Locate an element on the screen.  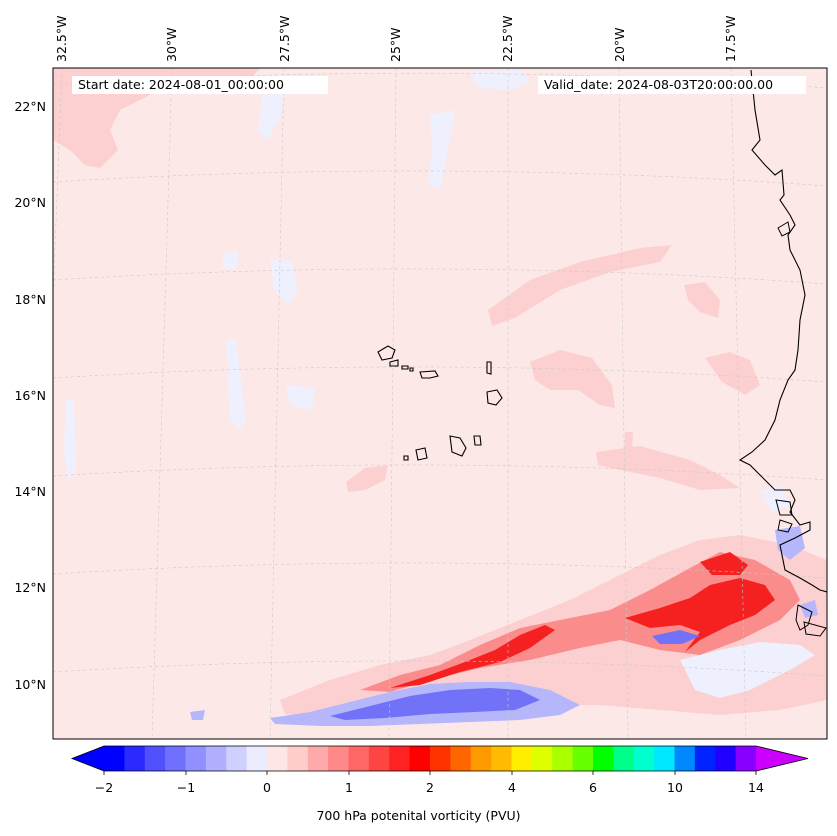
colorbar-tick-label: −2 is located at coordinates (104, 787).